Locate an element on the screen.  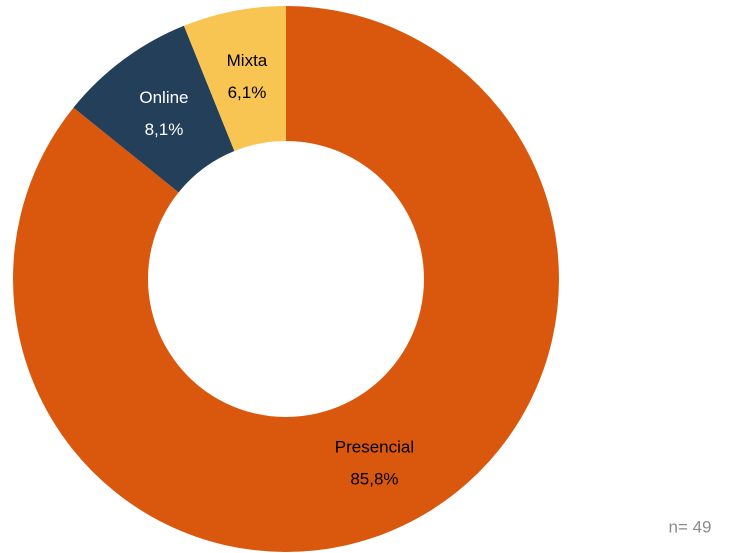
sample-size-note: n= 49 is located at coordinates (689, 526).